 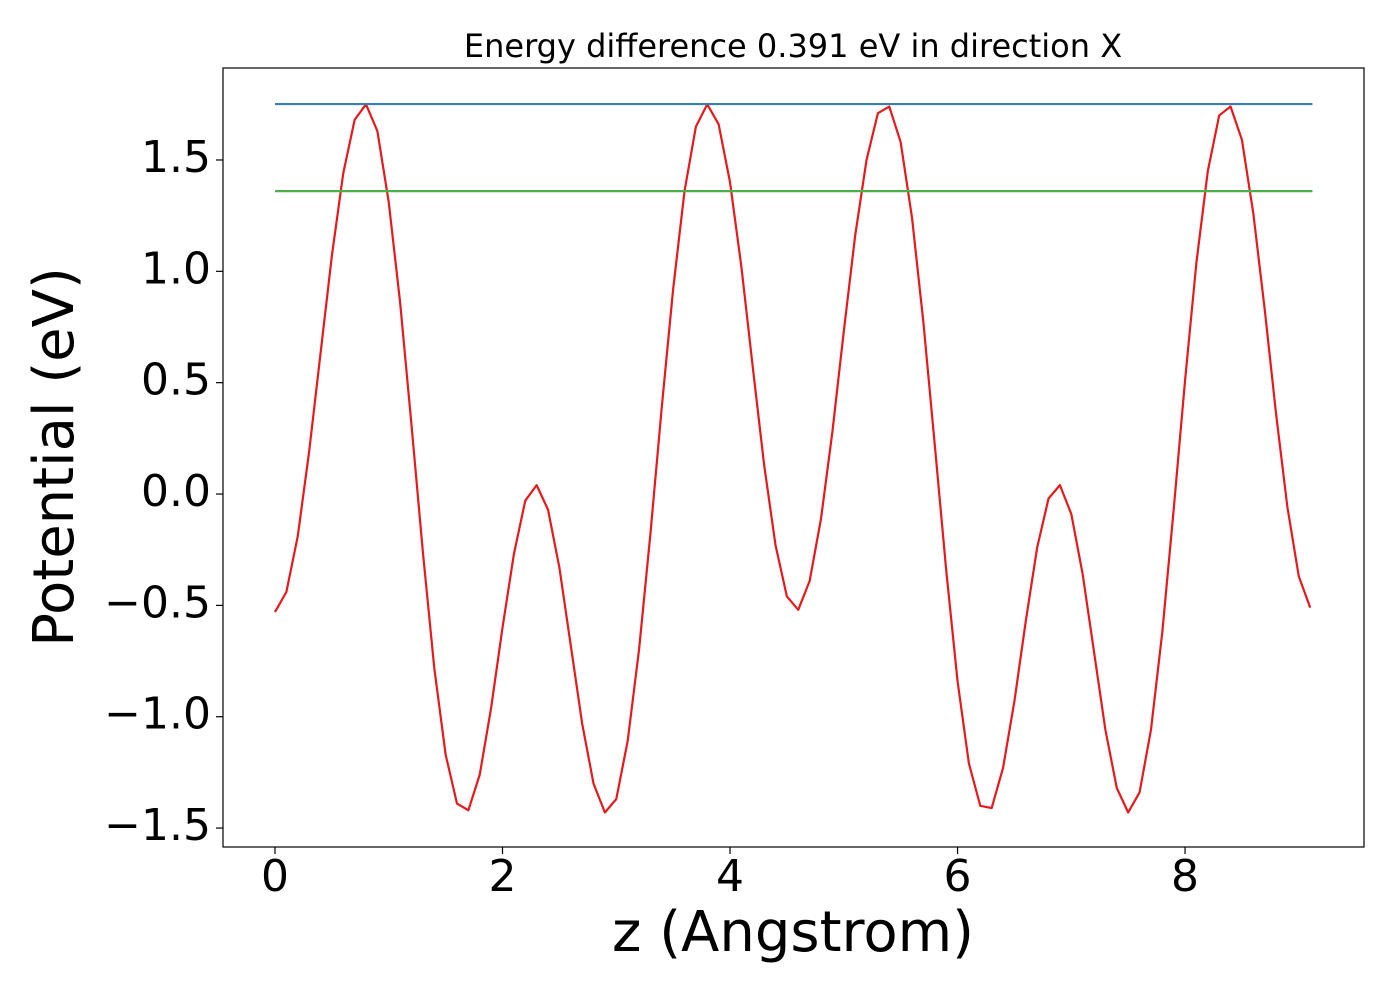 I want to click on x-tick-label: 8, so click(x=1185, y=876).